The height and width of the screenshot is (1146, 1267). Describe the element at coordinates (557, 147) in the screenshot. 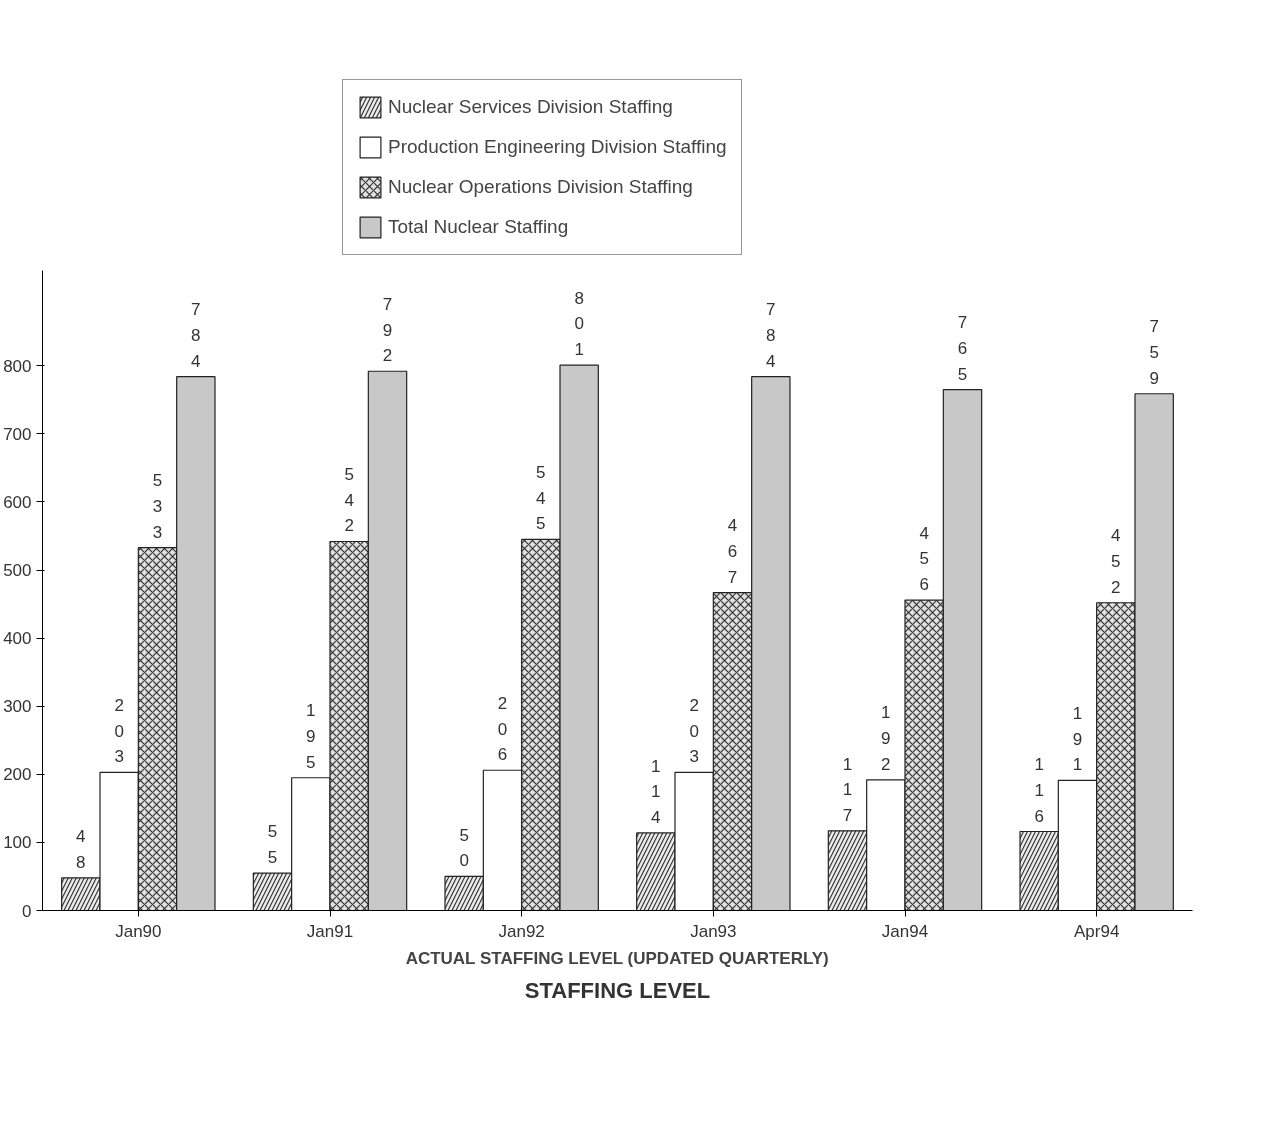

I see `legend-label: Production Engineering Division Staffing` at that location.